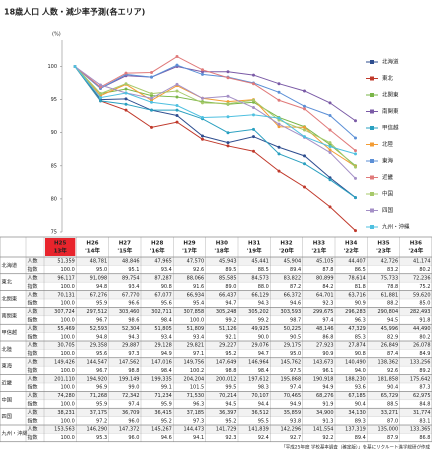  What do you see at coordinates (390, 128) in the screenshot?
I see `legend-label: 甲信越` at bounding box center [390, 128].